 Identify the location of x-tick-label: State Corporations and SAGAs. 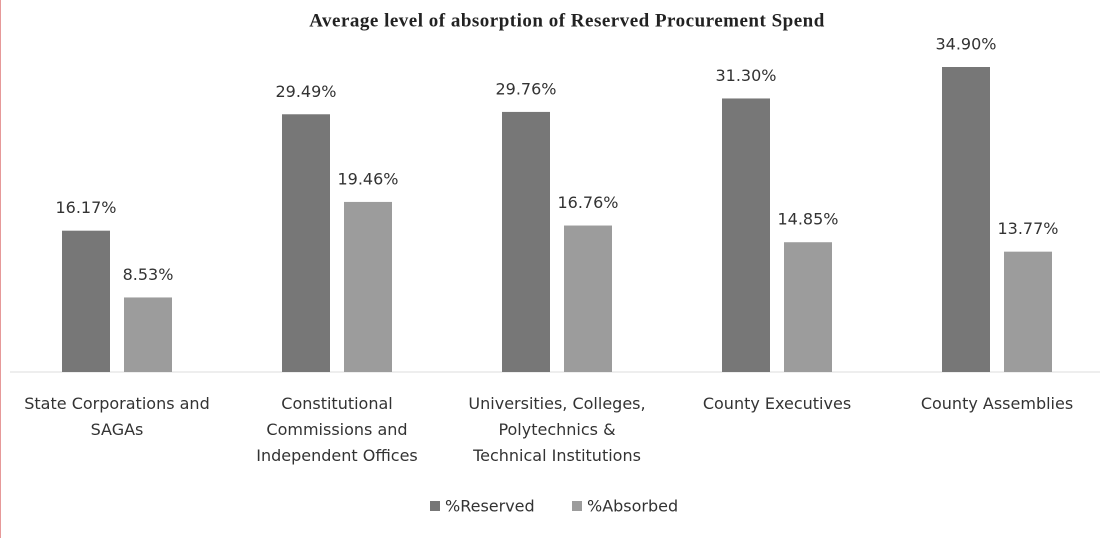
(116, 416).